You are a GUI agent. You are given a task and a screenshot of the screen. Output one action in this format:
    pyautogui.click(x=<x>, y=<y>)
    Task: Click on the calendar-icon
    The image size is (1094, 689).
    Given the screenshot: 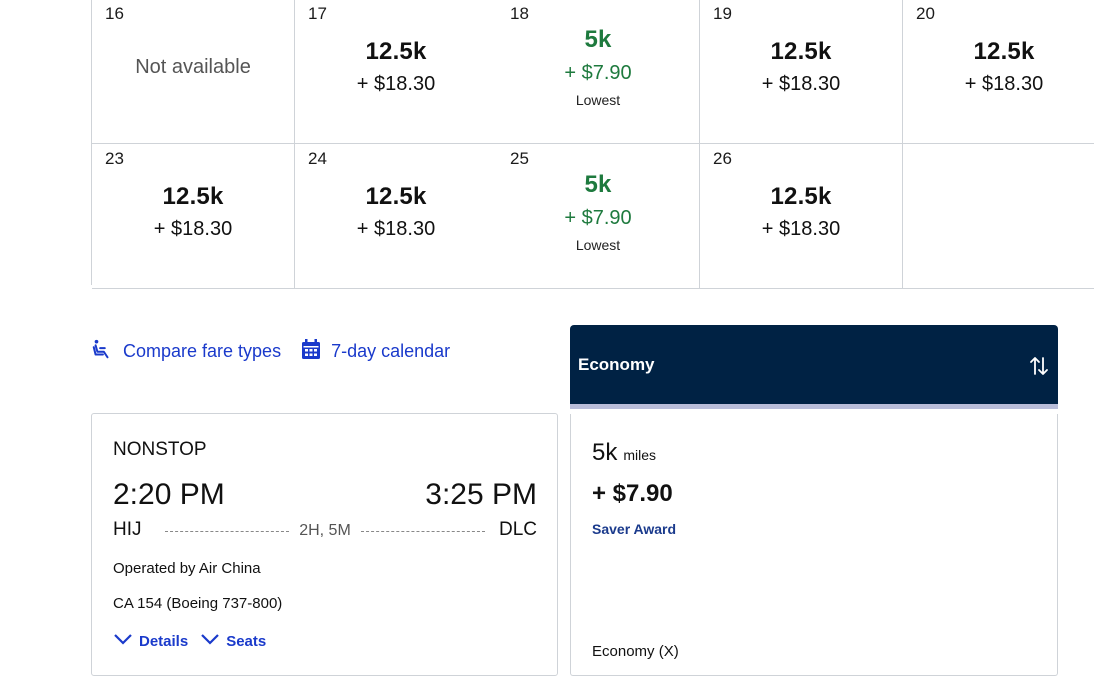 What is the action you would take?
    pyautogui.click(x=316, y=351)
    